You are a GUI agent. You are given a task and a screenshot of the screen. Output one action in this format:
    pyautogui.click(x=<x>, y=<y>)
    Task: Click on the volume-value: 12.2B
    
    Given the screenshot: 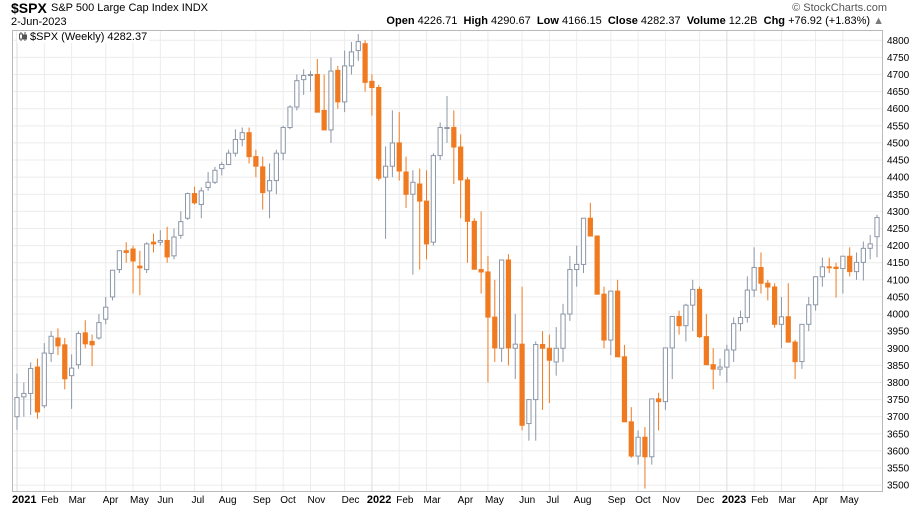 What is the action you would take?
    pyautogui.click(x=743, y=21)
    